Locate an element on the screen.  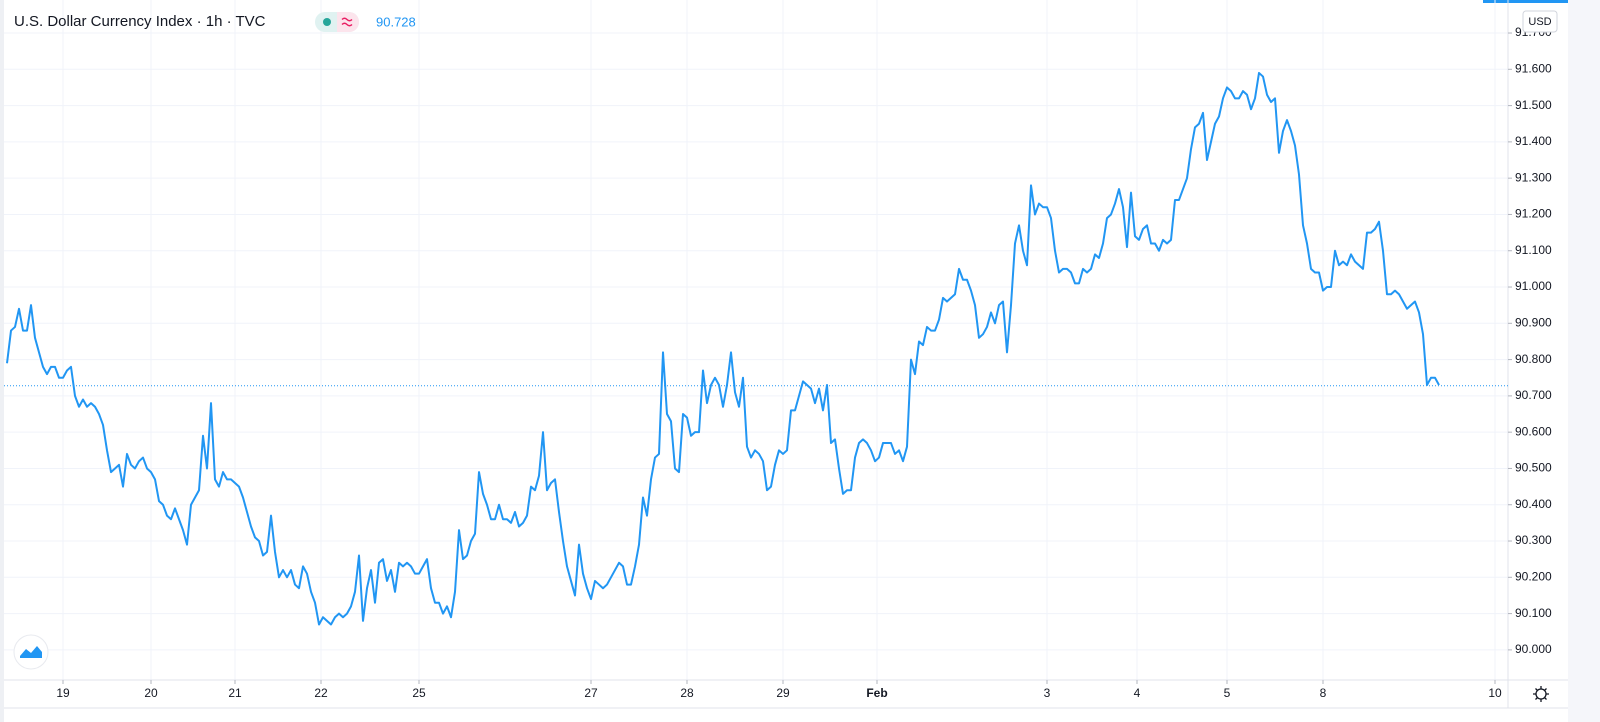
x-tick-label: Feb is located at coordinates (876, 693).